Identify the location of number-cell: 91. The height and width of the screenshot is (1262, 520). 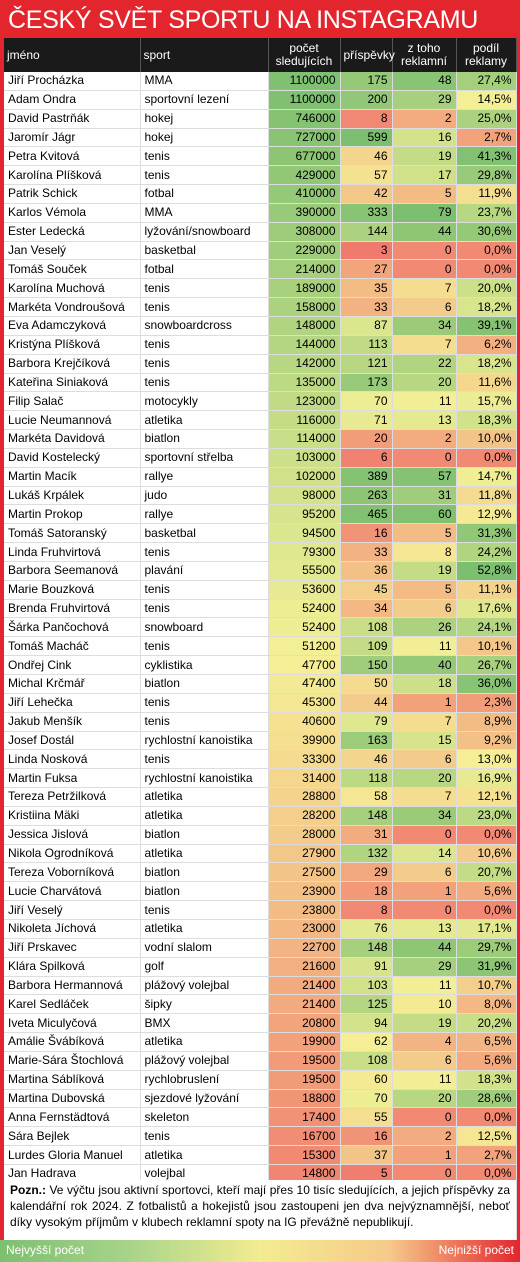
(366, 967).